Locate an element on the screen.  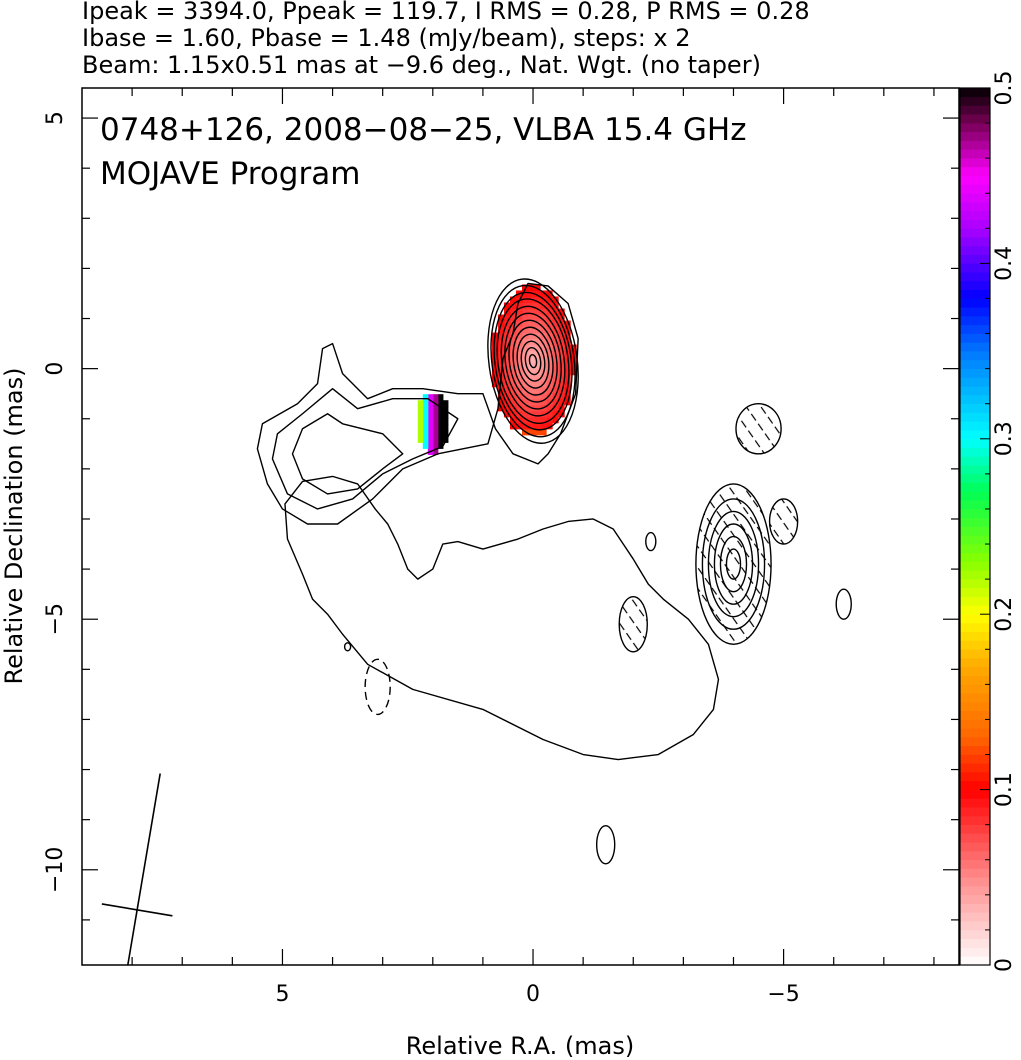
core-contour is located at coordinates (533, 361).